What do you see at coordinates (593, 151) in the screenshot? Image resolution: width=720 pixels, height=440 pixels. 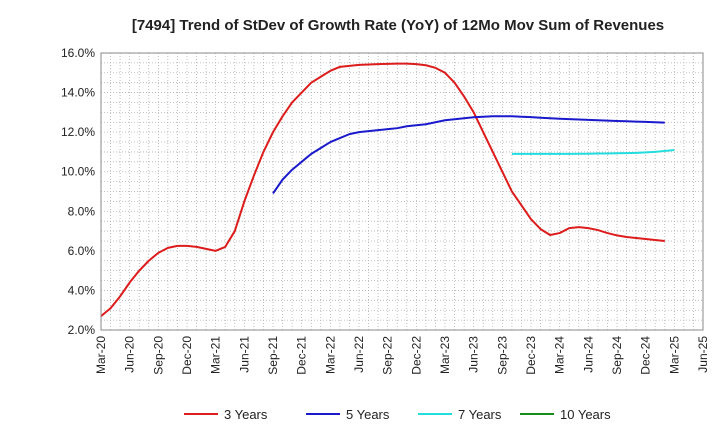 I see `series-line-7-years` at bounding box center [593, 151].